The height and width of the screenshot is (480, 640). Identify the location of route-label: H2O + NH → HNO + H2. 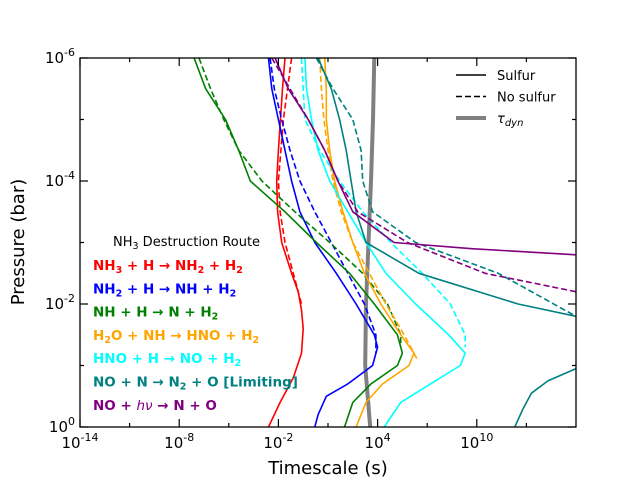
(176, 337).